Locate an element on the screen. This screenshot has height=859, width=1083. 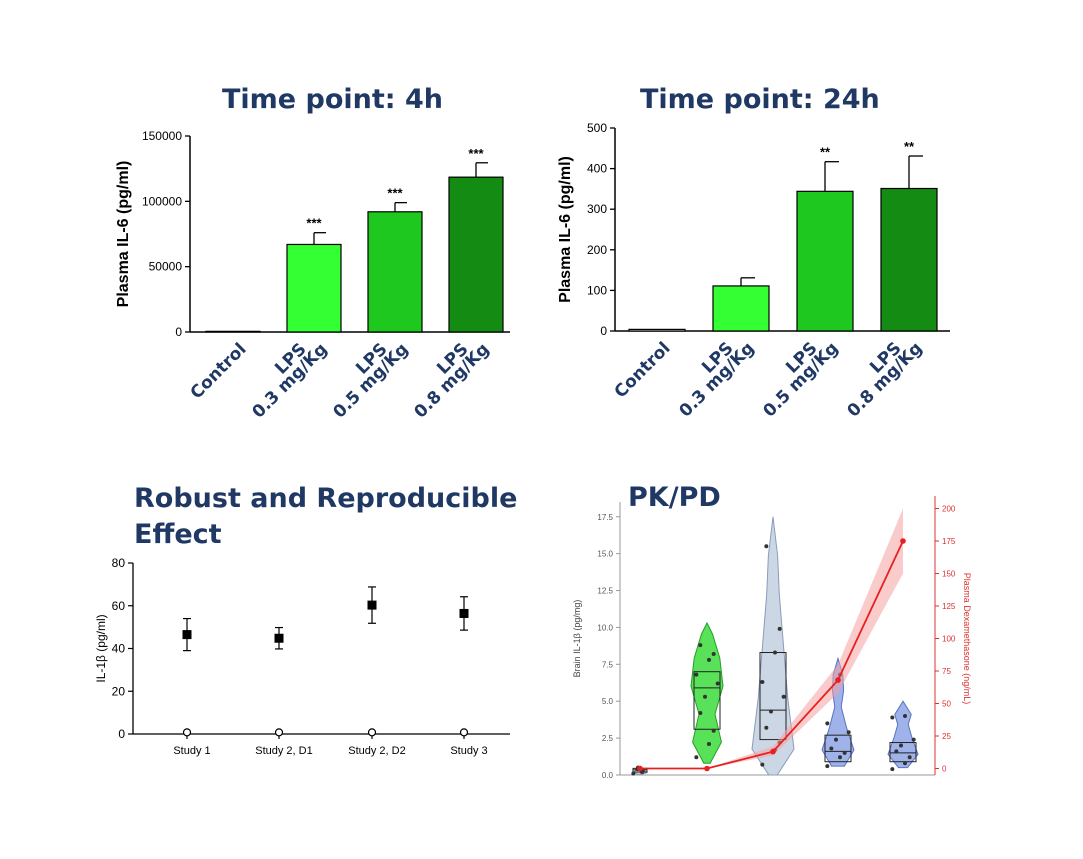
y-tick-label: 7.5 is located at coordinates (608, 664).